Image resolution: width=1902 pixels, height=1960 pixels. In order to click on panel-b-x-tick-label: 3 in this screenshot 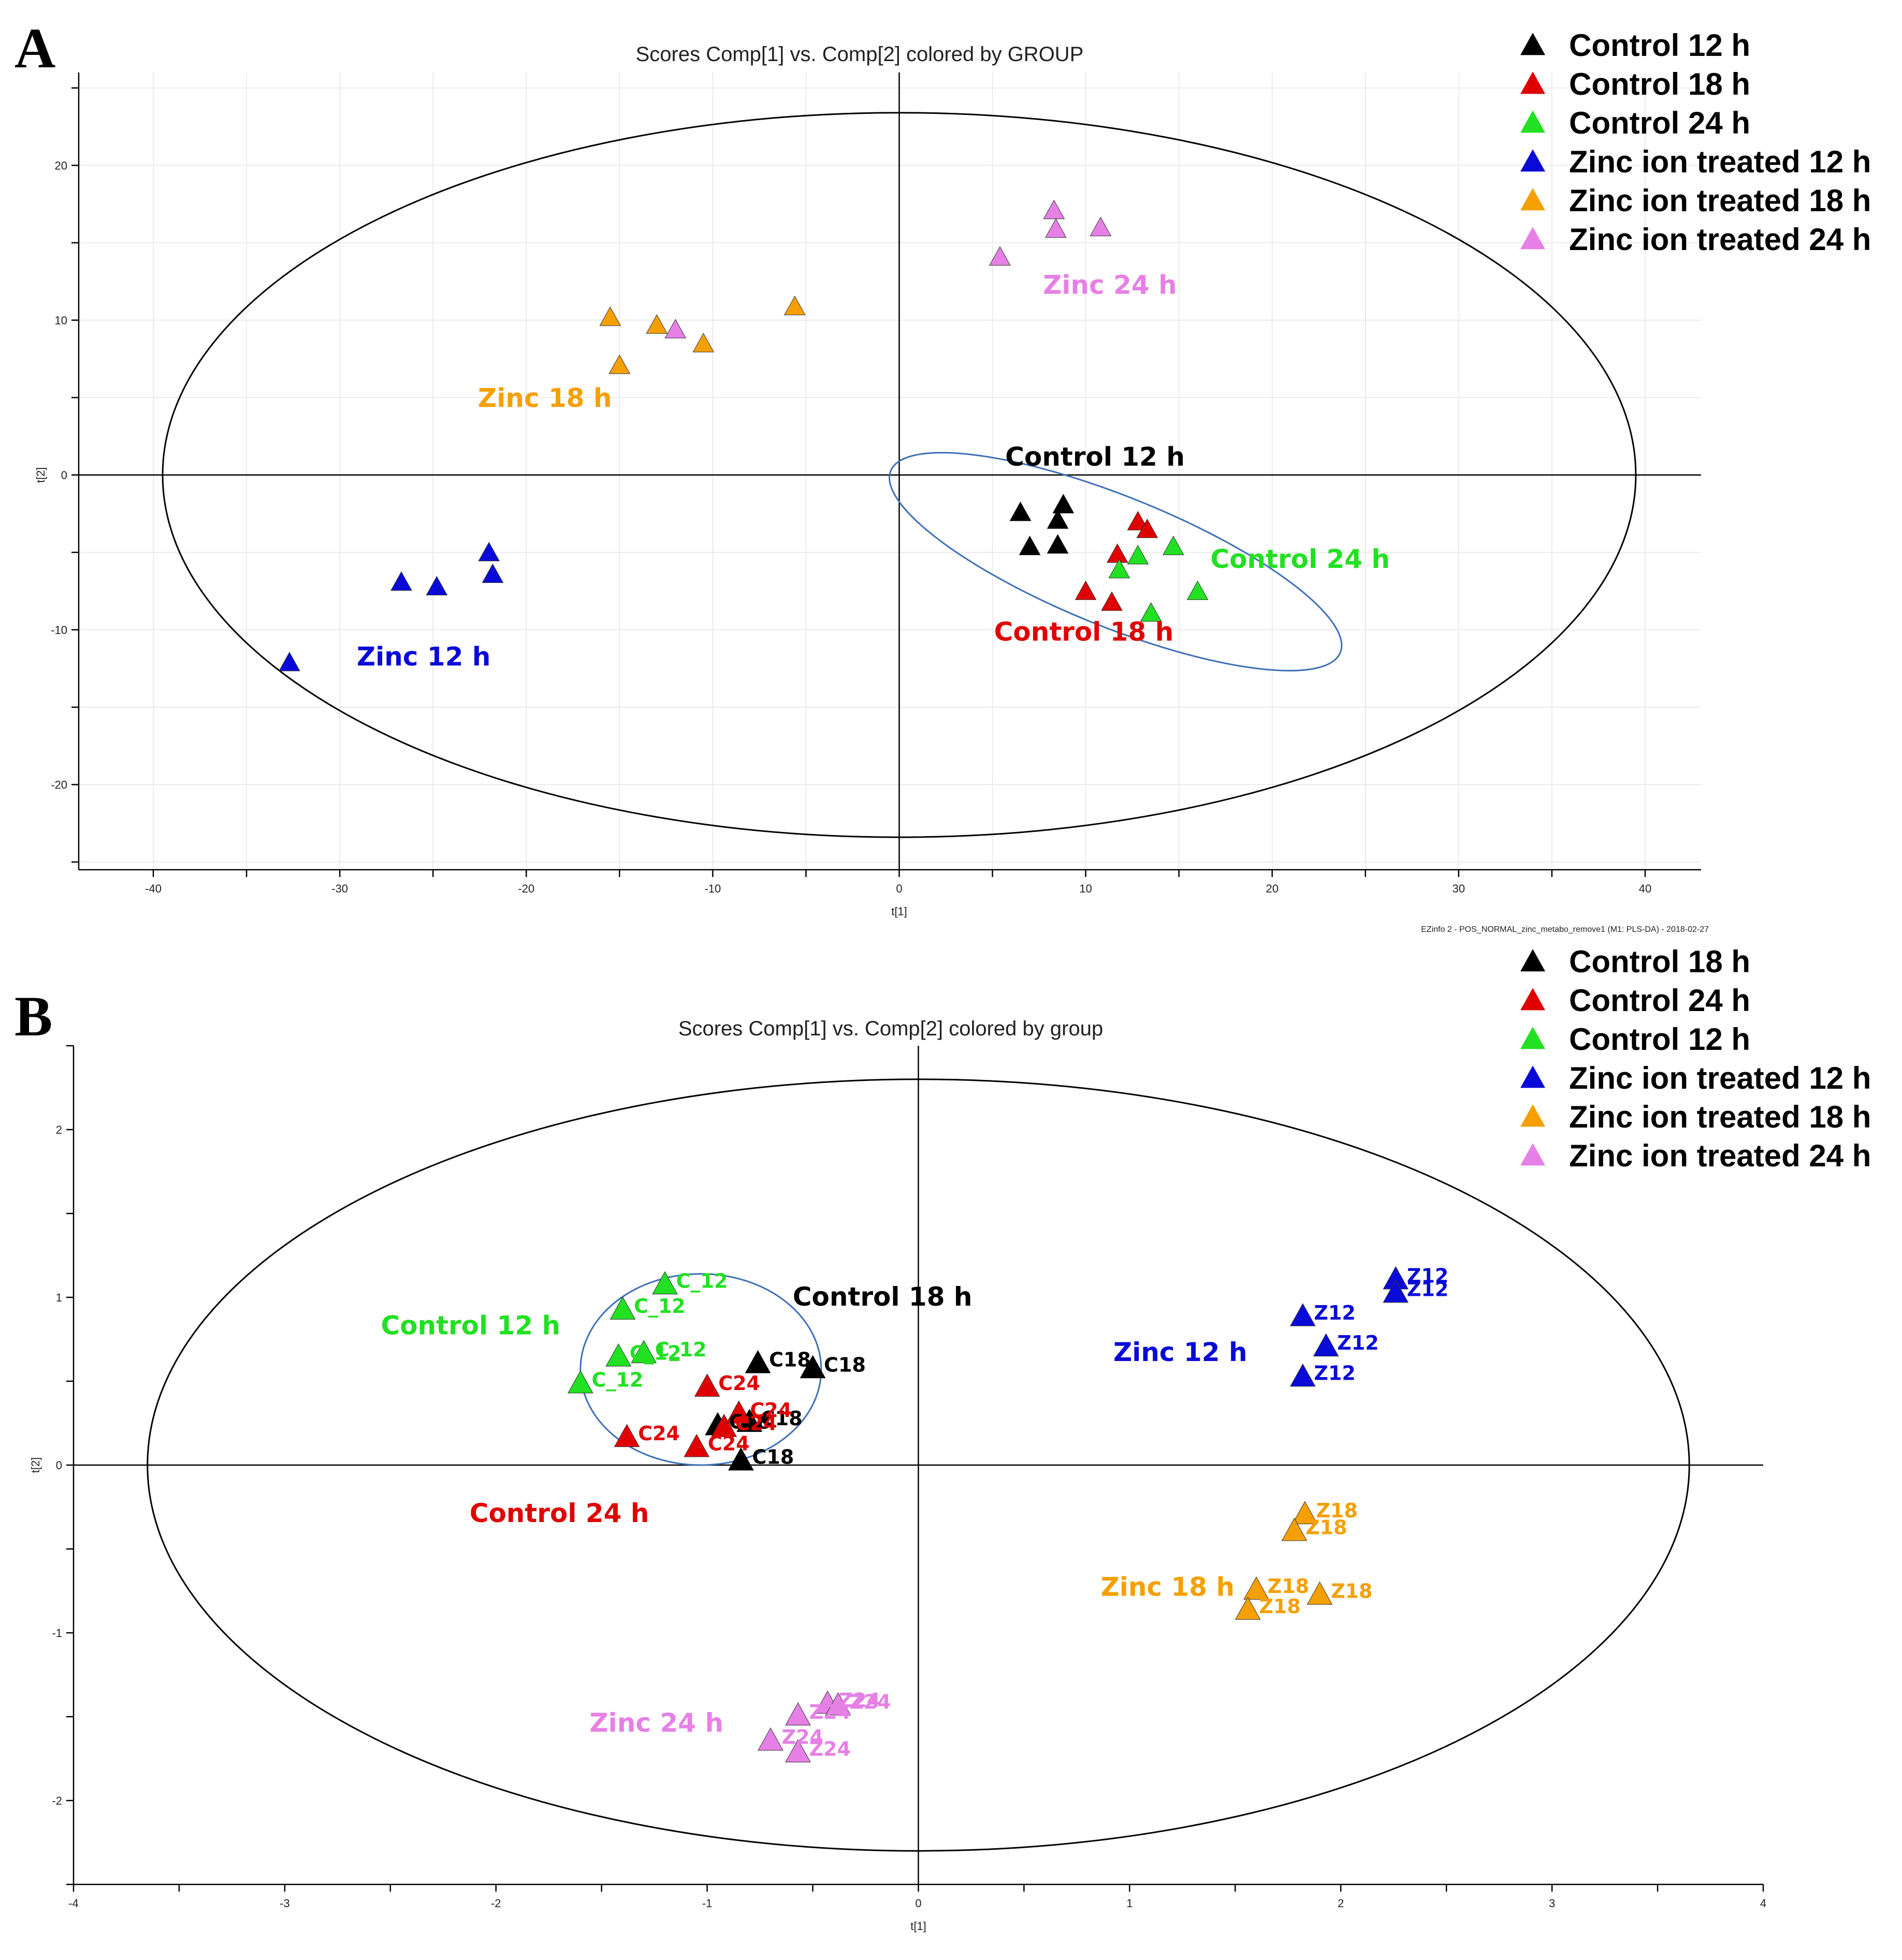, I will do `click(1552, 1903)`.